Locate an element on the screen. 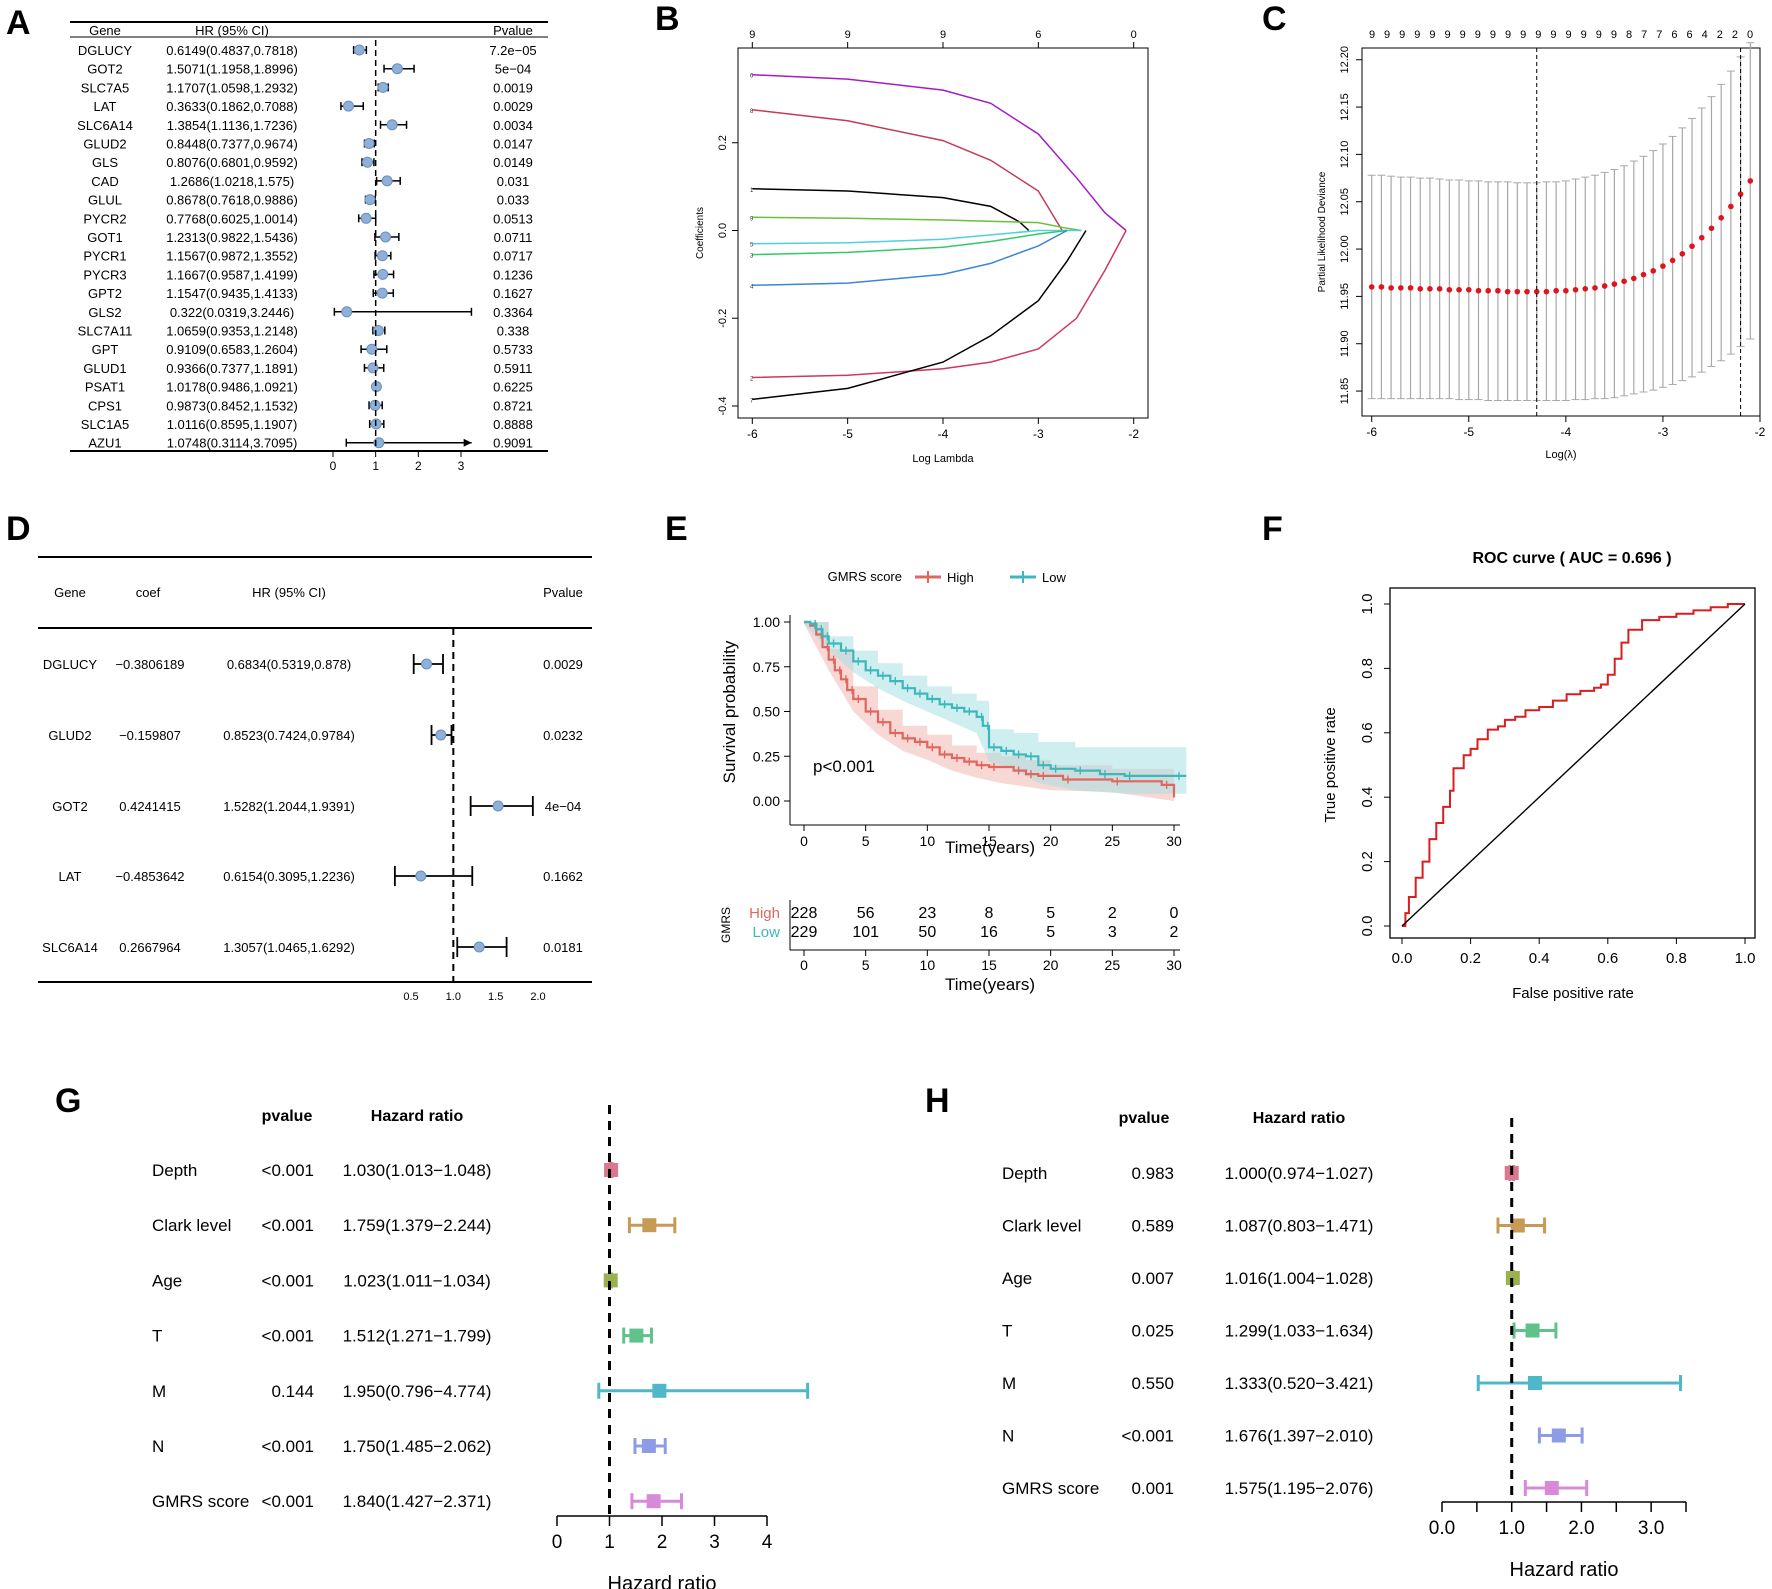 The image size is (1772, 1589). hr-ci-label: 1.5282(1.2044,1.9391) is located at coordinates (289, 806).